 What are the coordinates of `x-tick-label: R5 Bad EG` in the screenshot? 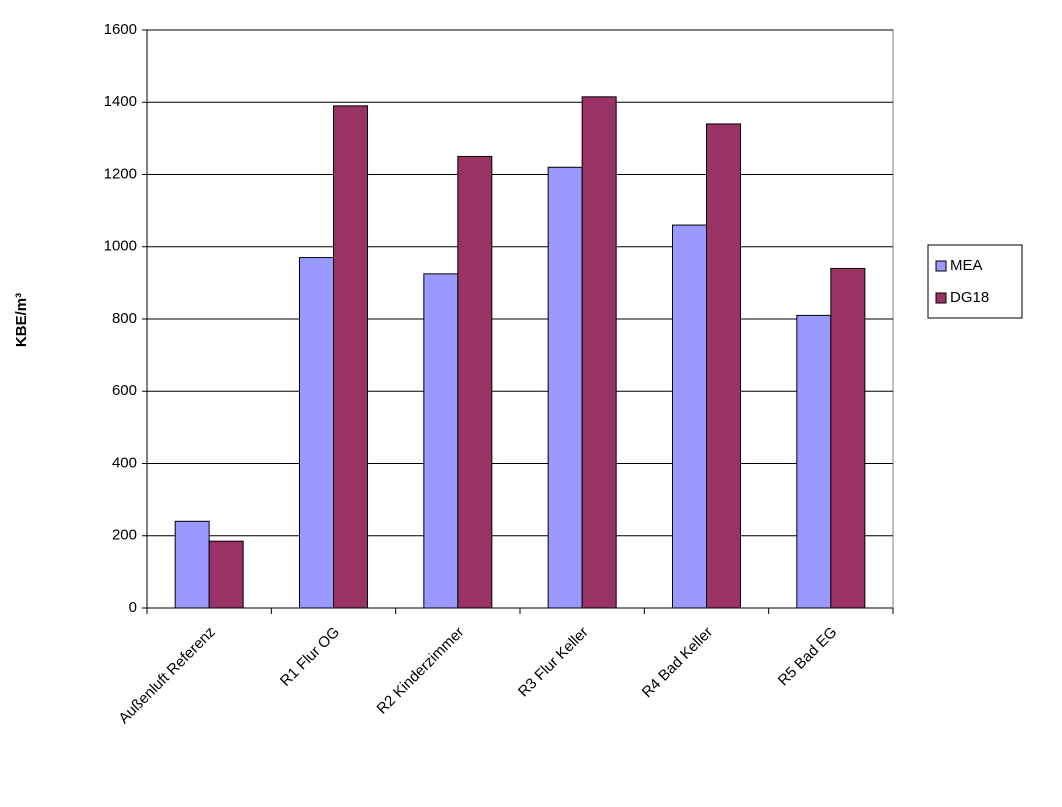 It's located at (808, 657).